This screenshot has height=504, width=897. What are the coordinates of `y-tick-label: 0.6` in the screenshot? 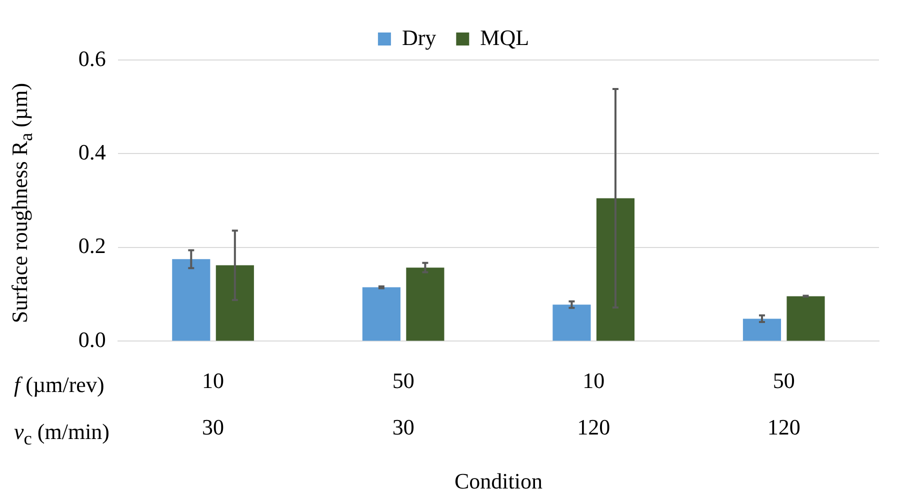 It's located at (92, 58).